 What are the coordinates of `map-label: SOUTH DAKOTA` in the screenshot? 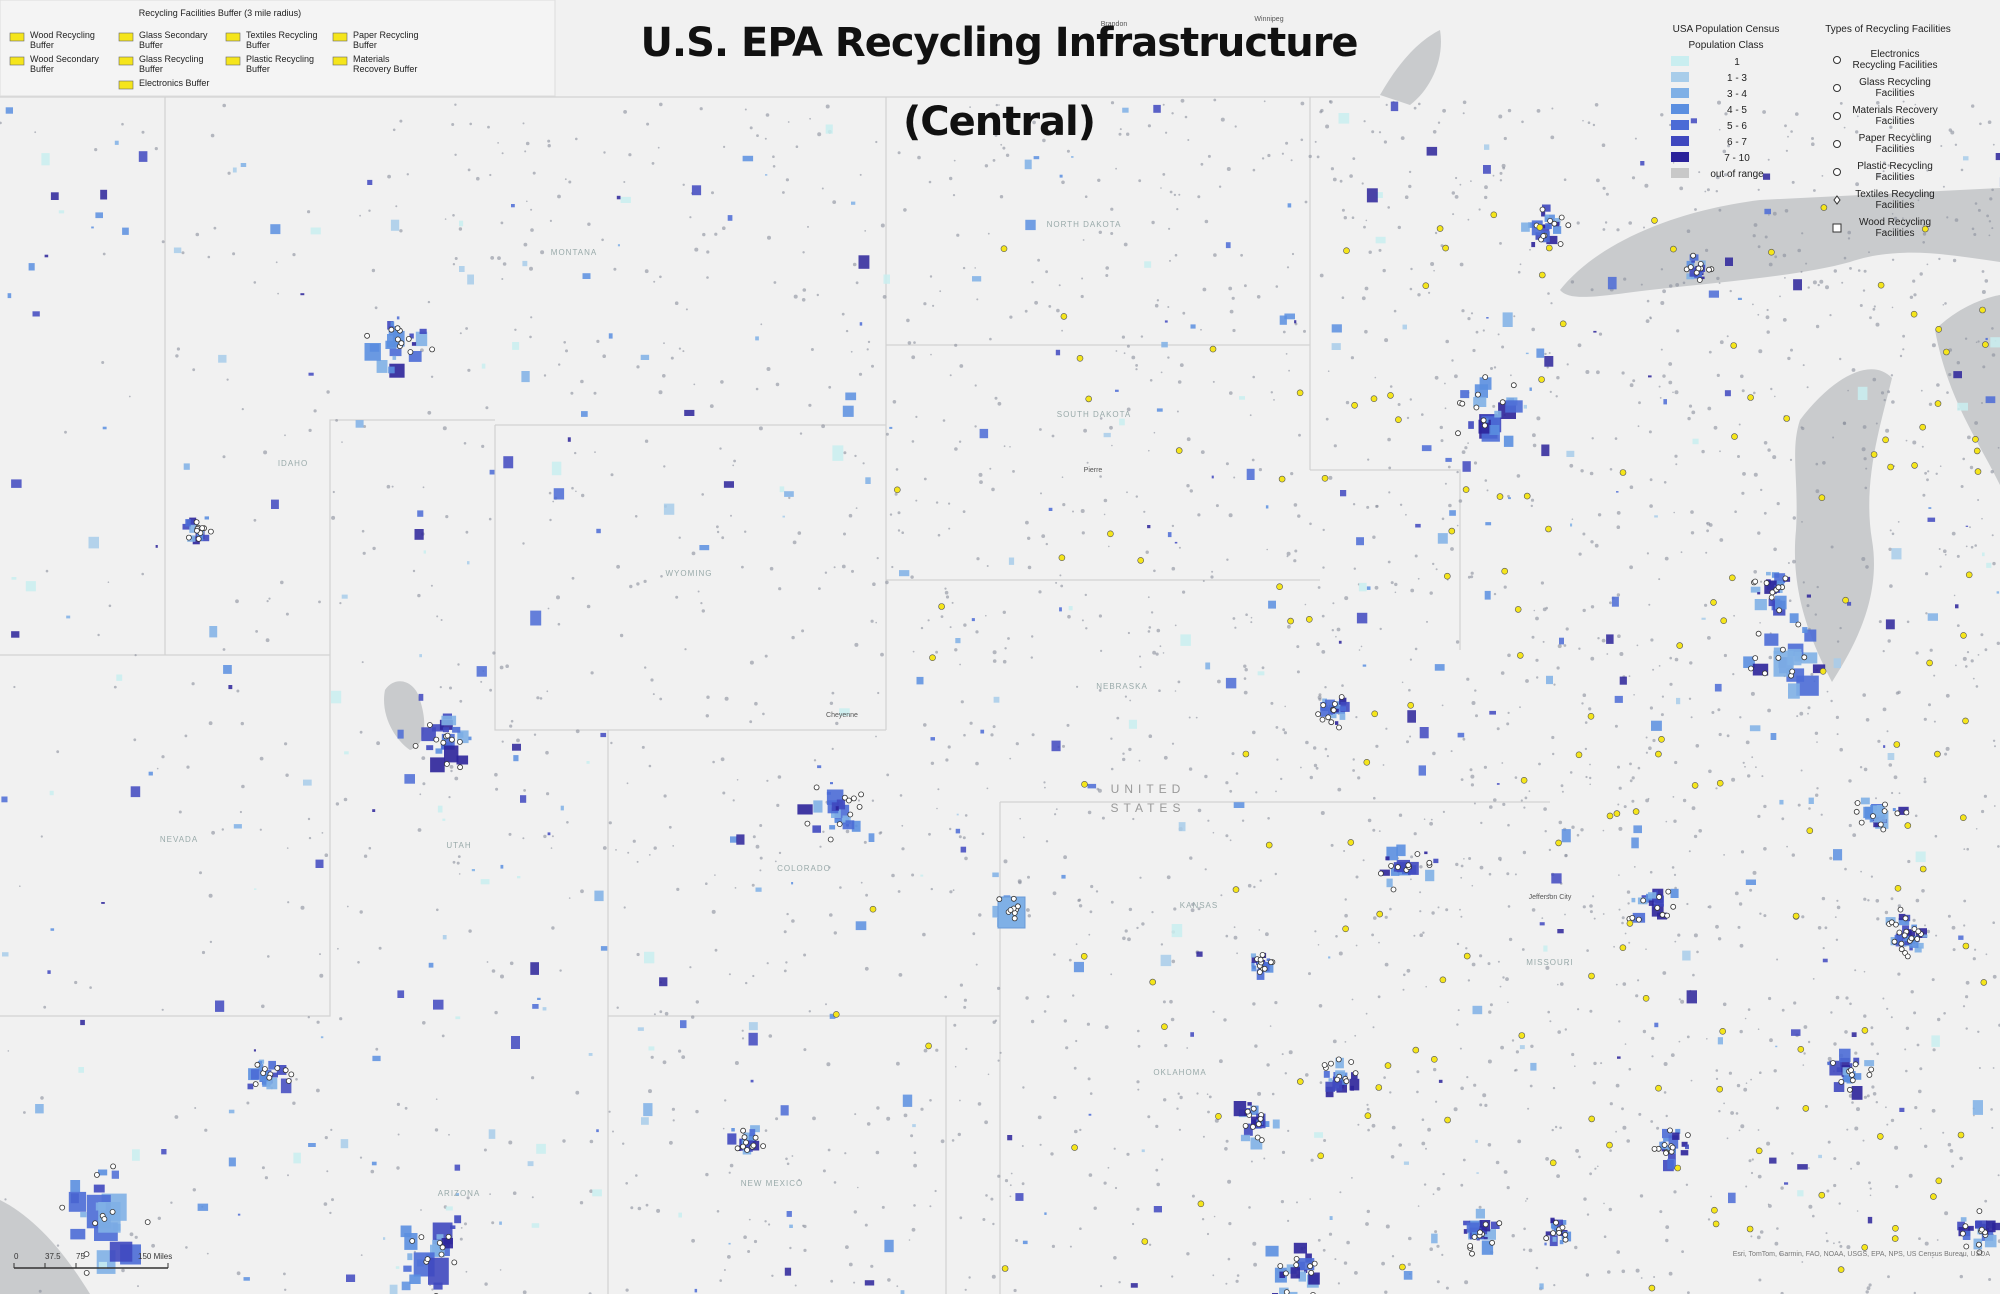 It's located at (1094, 414).